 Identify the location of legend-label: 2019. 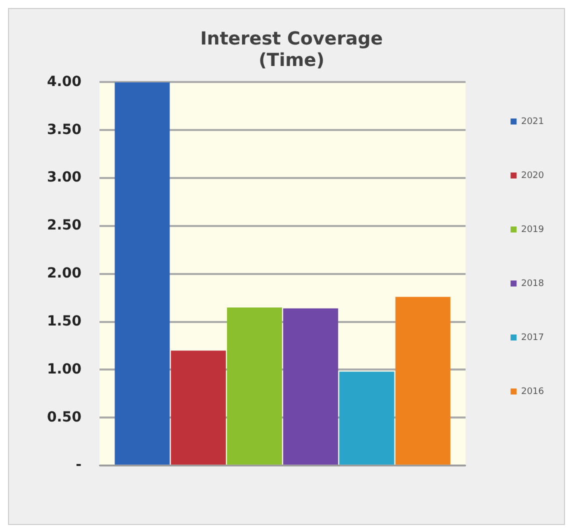
(532, 229).